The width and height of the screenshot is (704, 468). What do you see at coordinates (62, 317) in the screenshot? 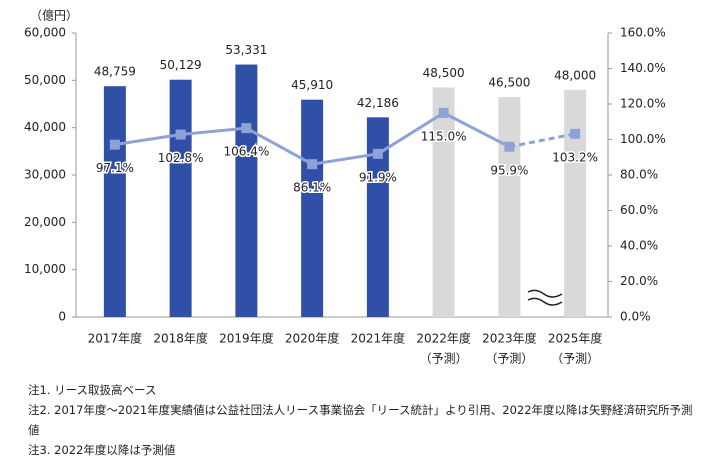
I see `y-tick-label: 0` at bounding box center [62, 317].